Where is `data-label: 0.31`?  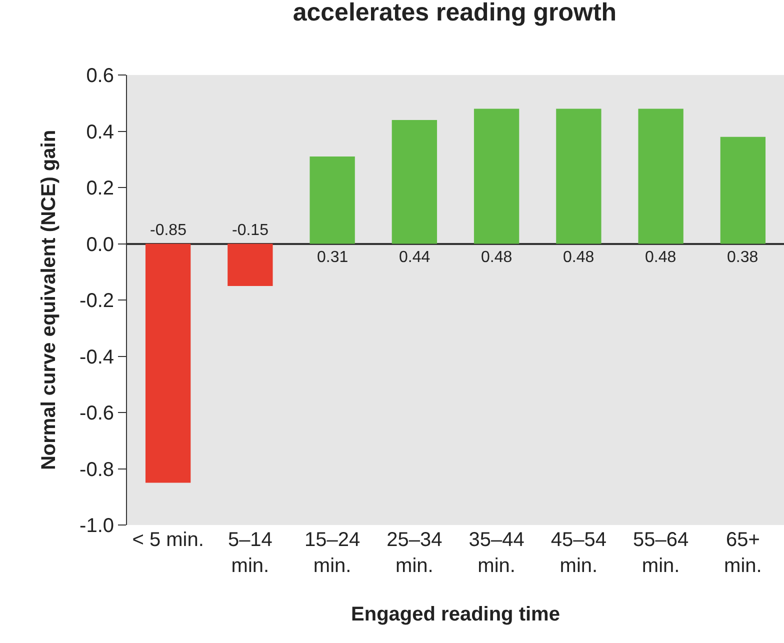
data-label: 0.31 is located at coordinates (332, 257).